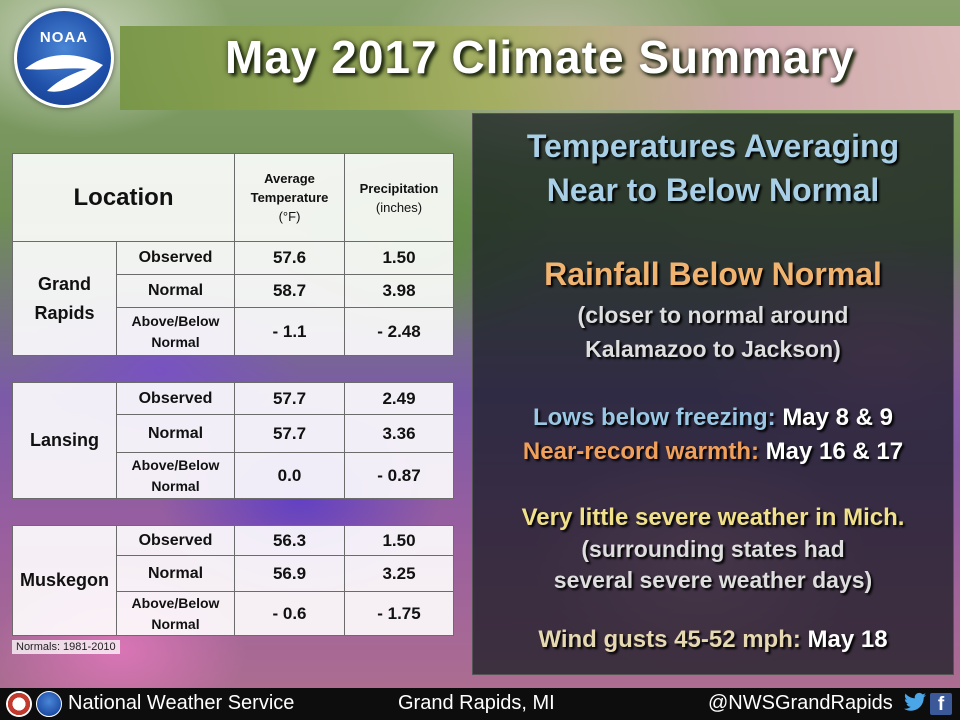 This screenshot has width=960, height=720. Describe the element at coordinates (289, 540) in the screenshot. I see `cell-value: 56.3` at that location.